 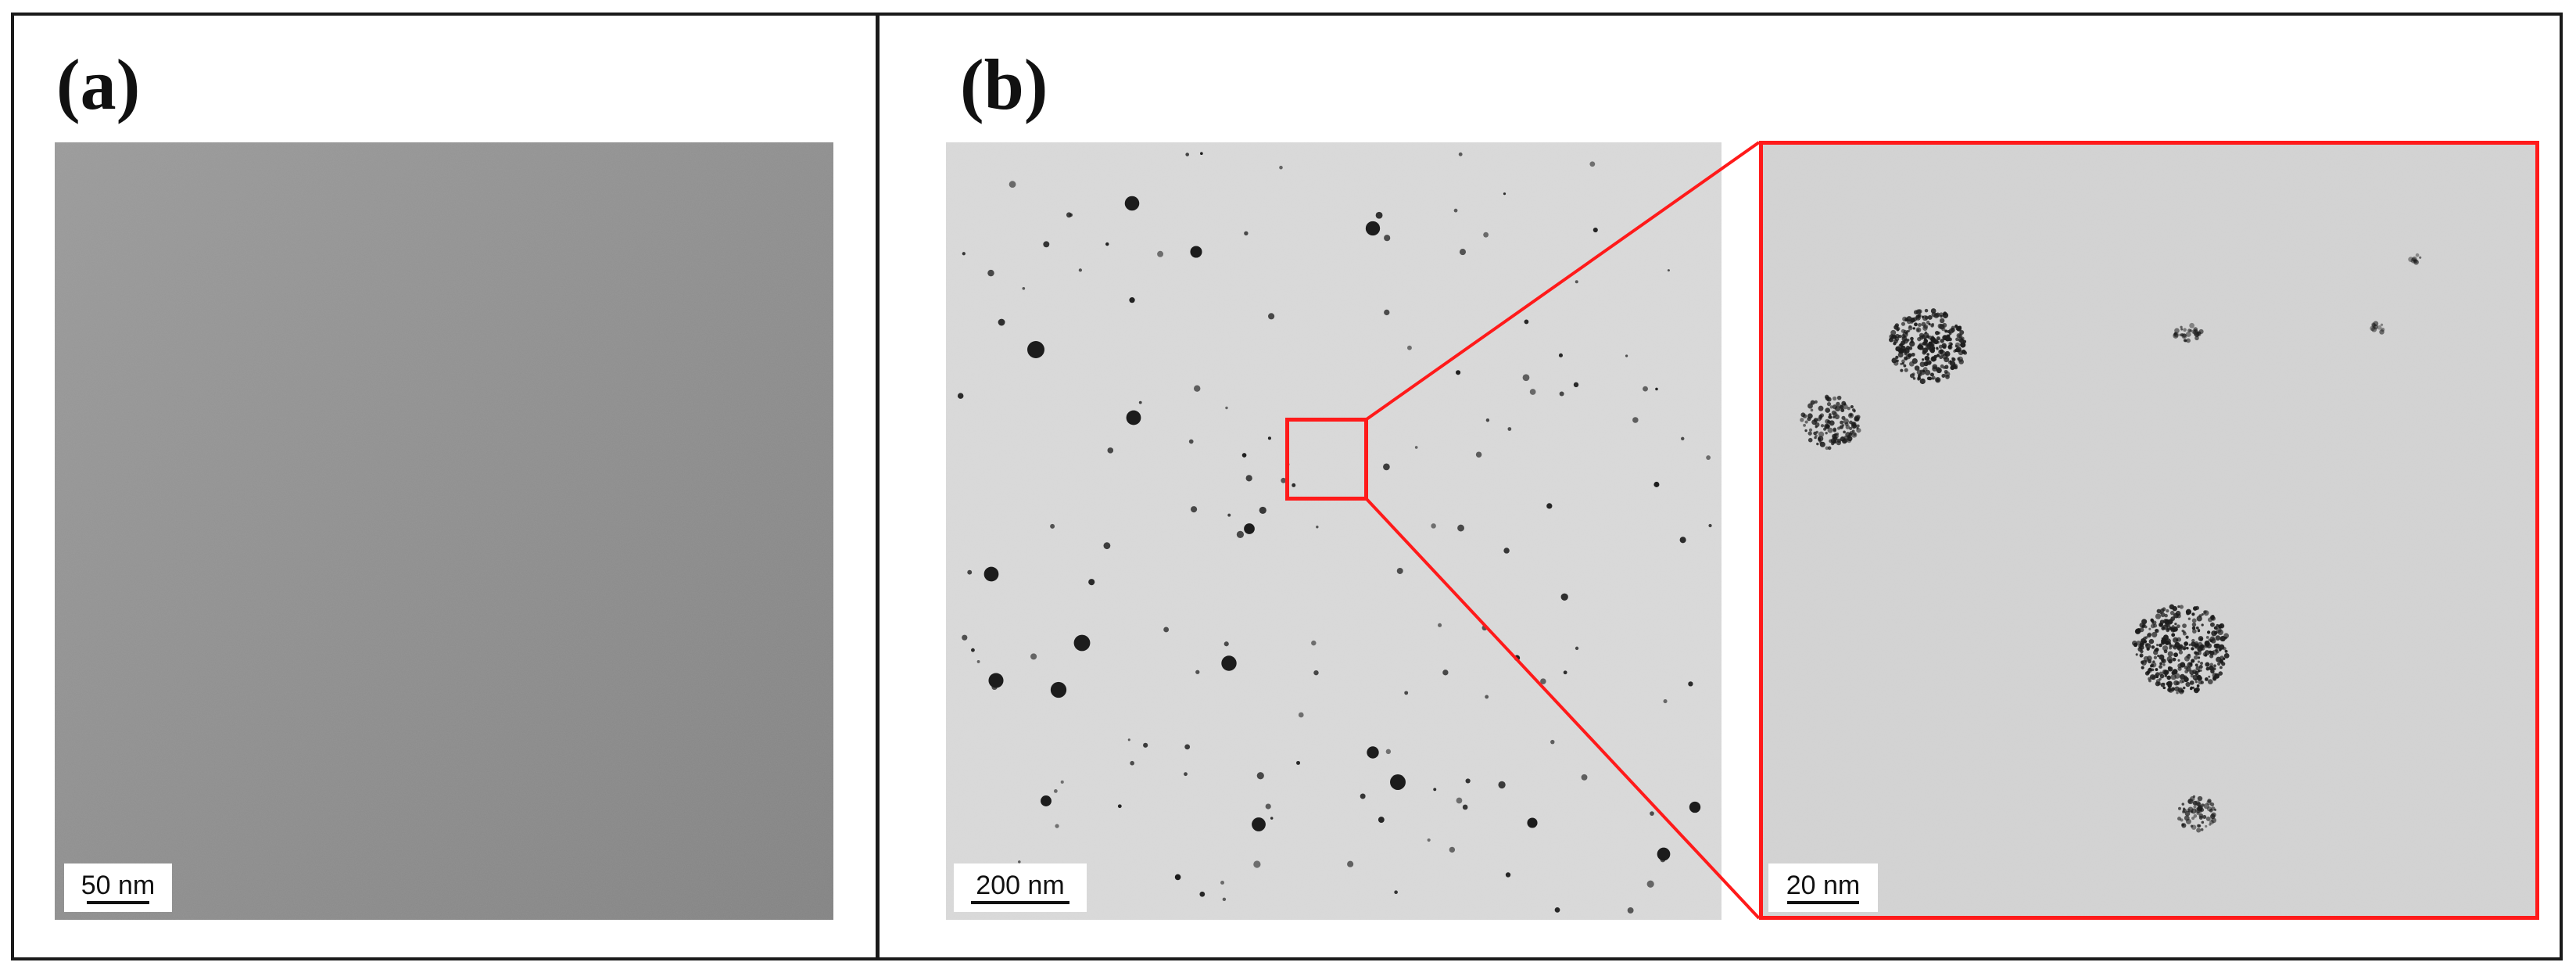 What do you see at coordinates (1020, 887) in the screenshot?
I see `panel-b-scale-bar: 200 nm` at bounding box center [1020, 887].